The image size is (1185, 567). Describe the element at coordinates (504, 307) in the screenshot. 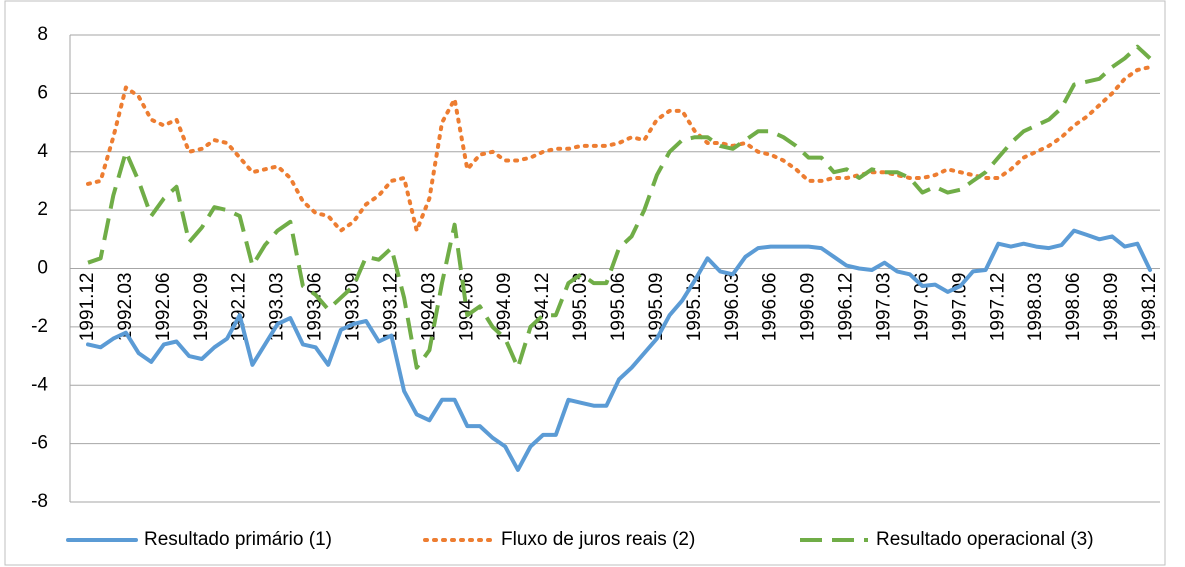

I see `x-tick-label: 1994.09` at that location.